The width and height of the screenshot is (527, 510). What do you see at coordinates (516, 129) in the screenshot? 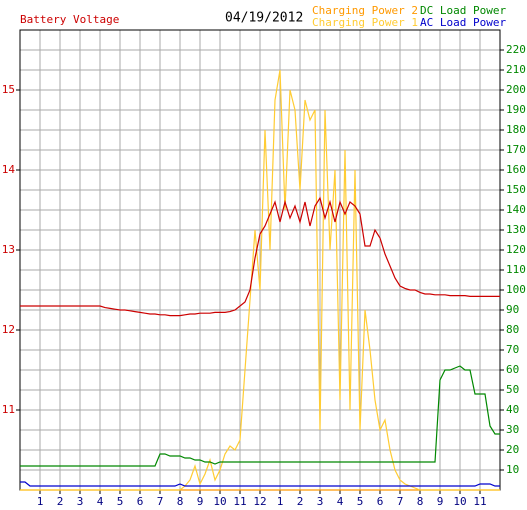
I see `y2-tick-label: 180` at bounding box center [516, 129].